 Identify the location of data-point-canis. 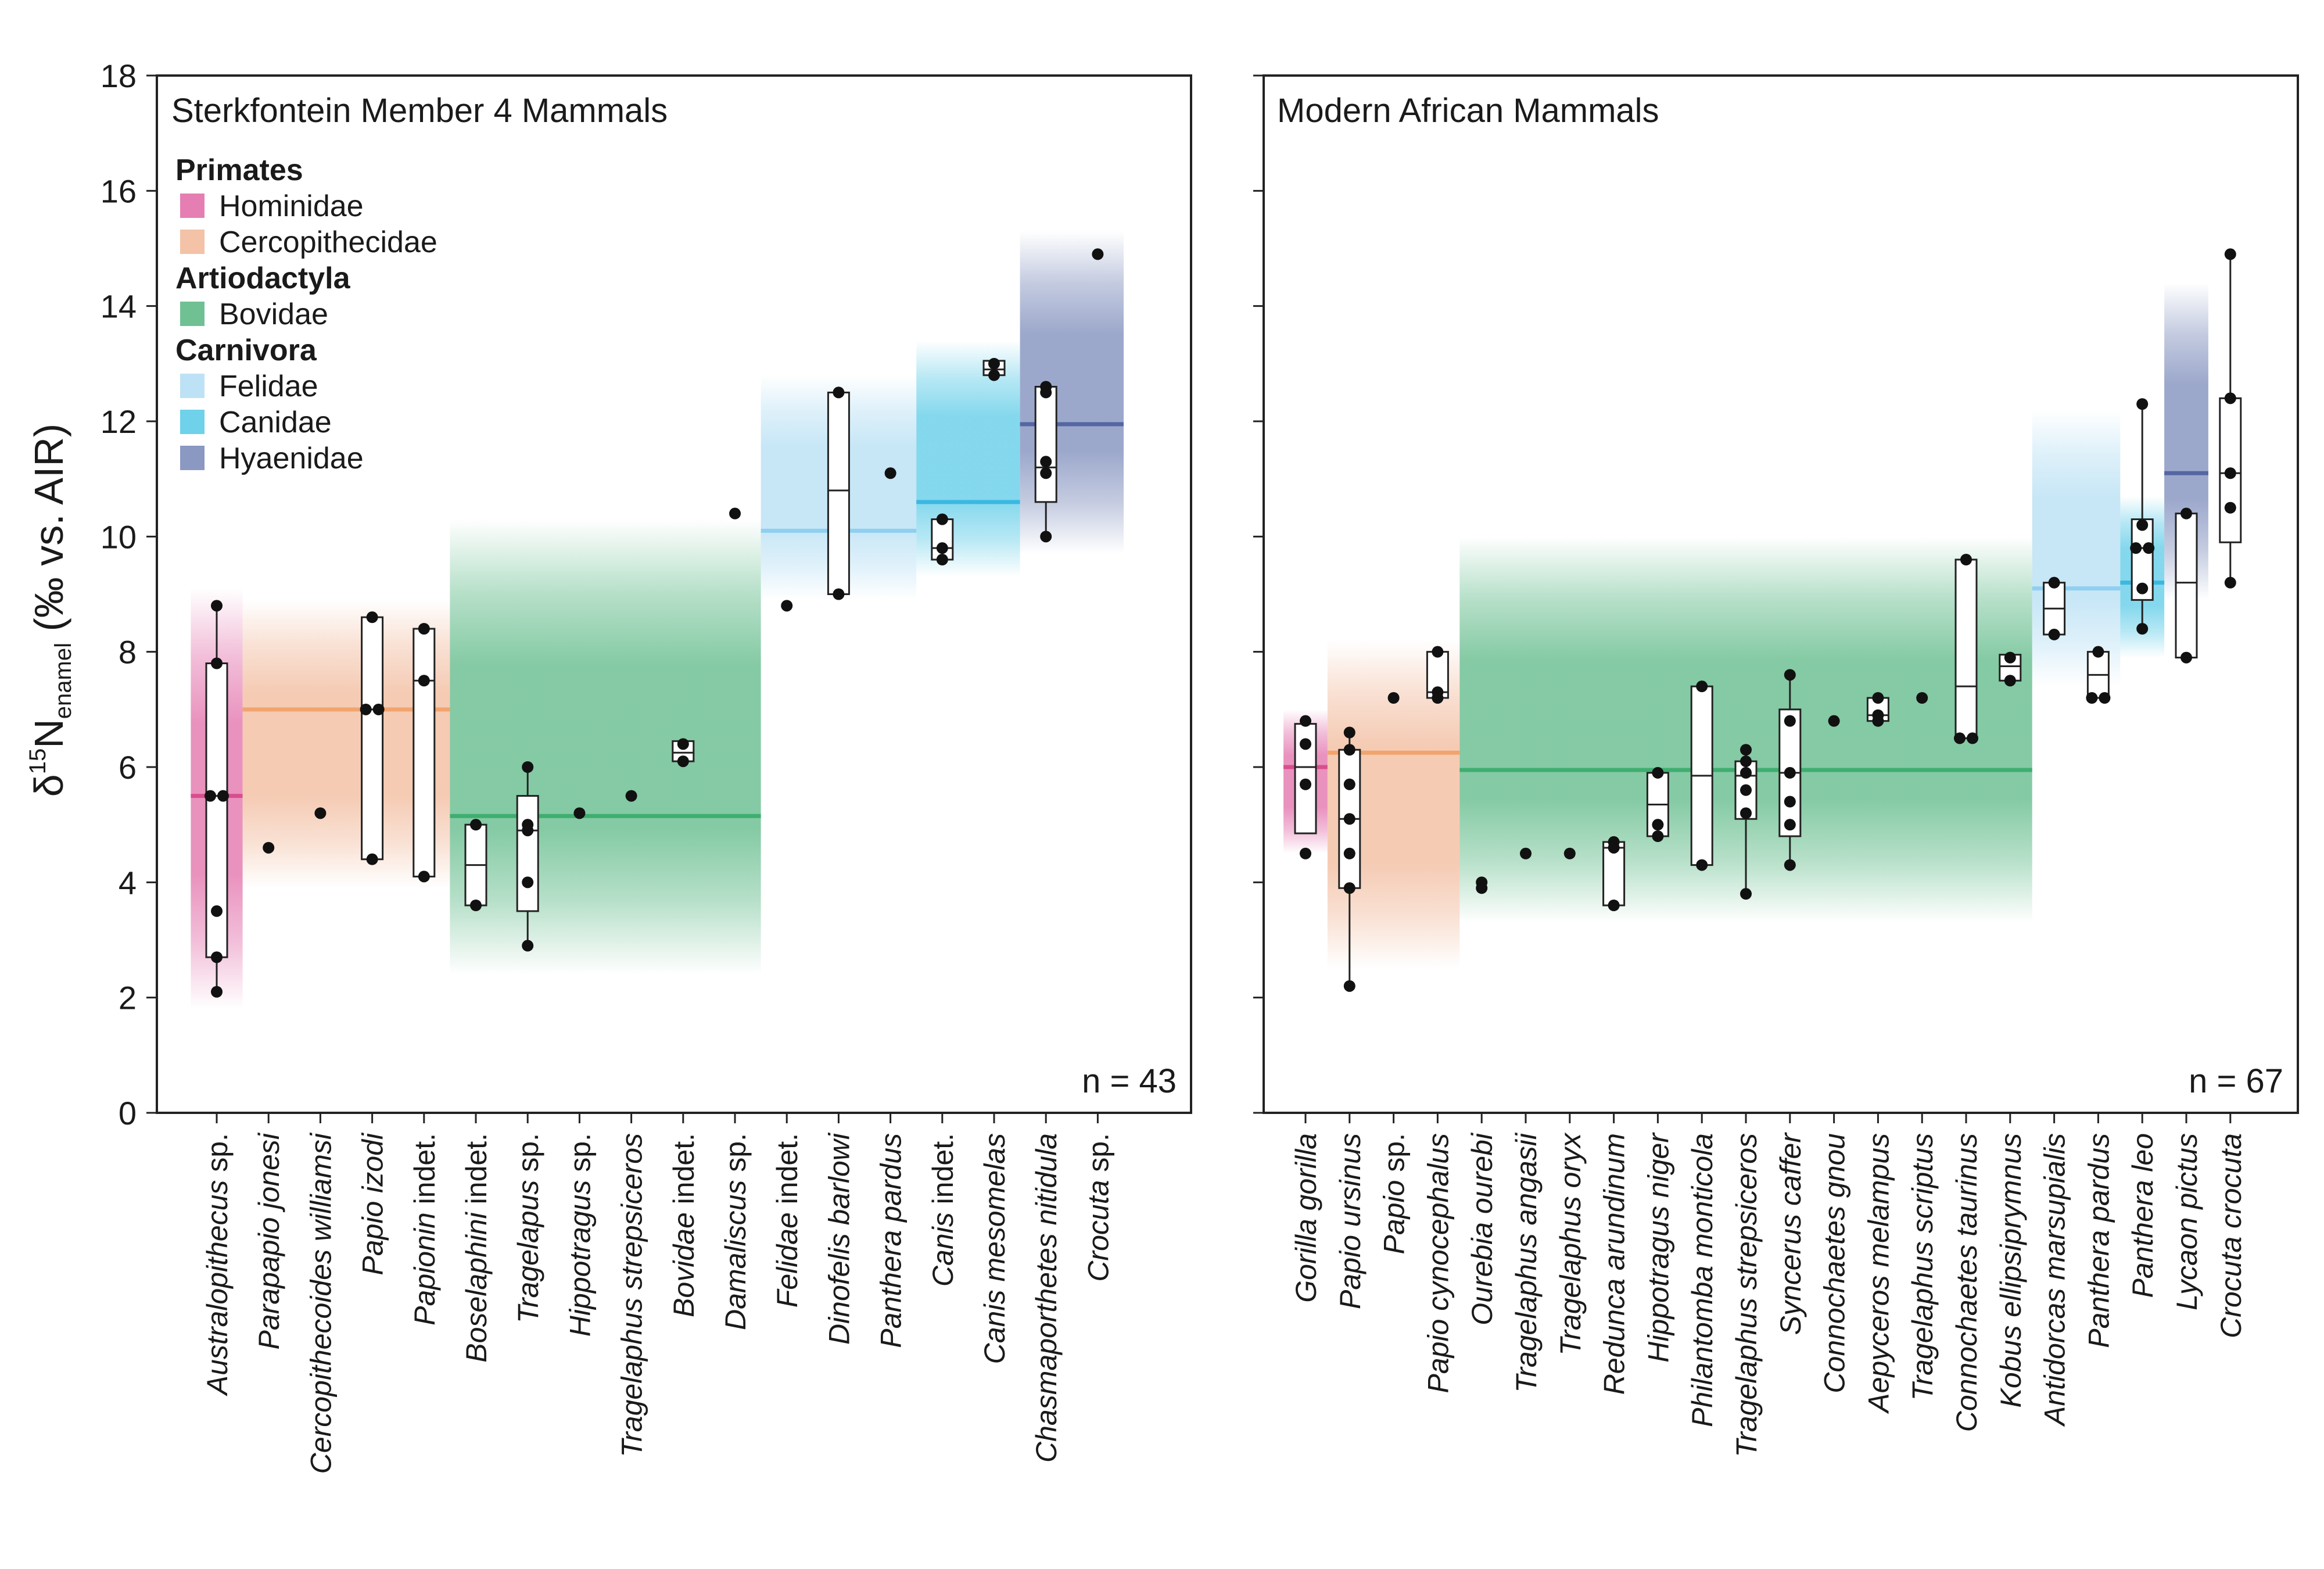
(942, 519).